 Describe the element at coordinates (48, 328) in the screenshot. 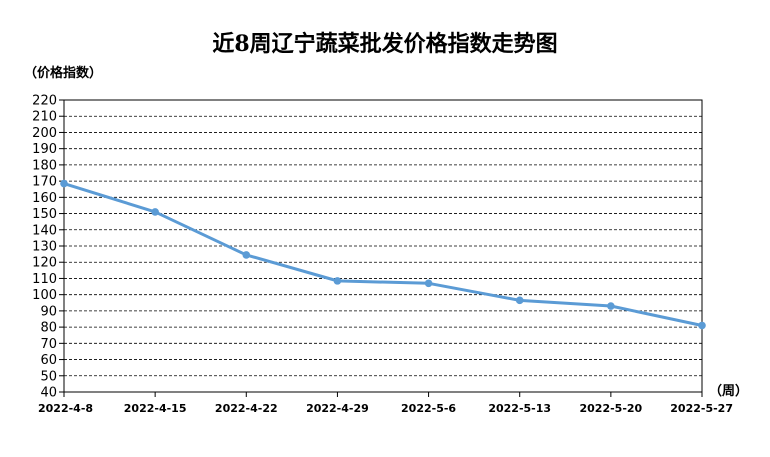

I see `y-tick-label: 80` at that location.